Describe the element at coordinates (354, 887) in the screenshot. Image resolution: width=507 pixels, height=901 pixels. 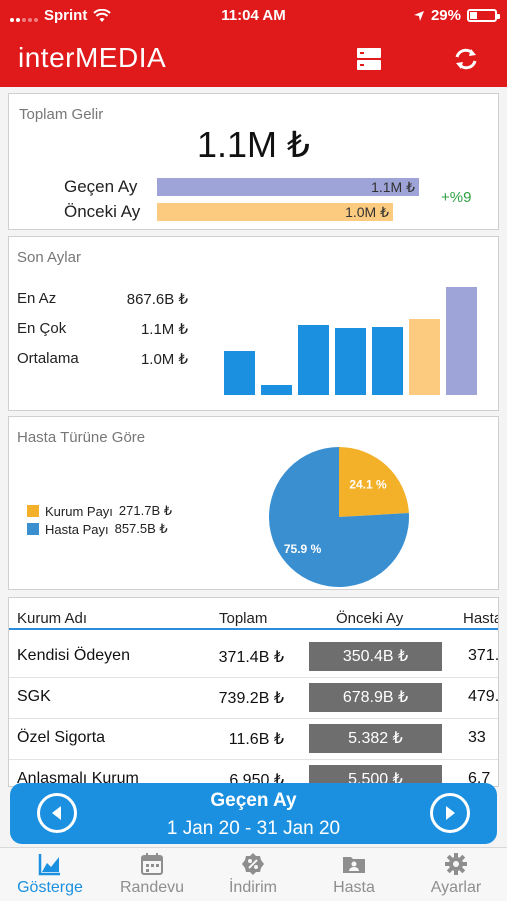
I see `tab-label: Hasta` at that location.